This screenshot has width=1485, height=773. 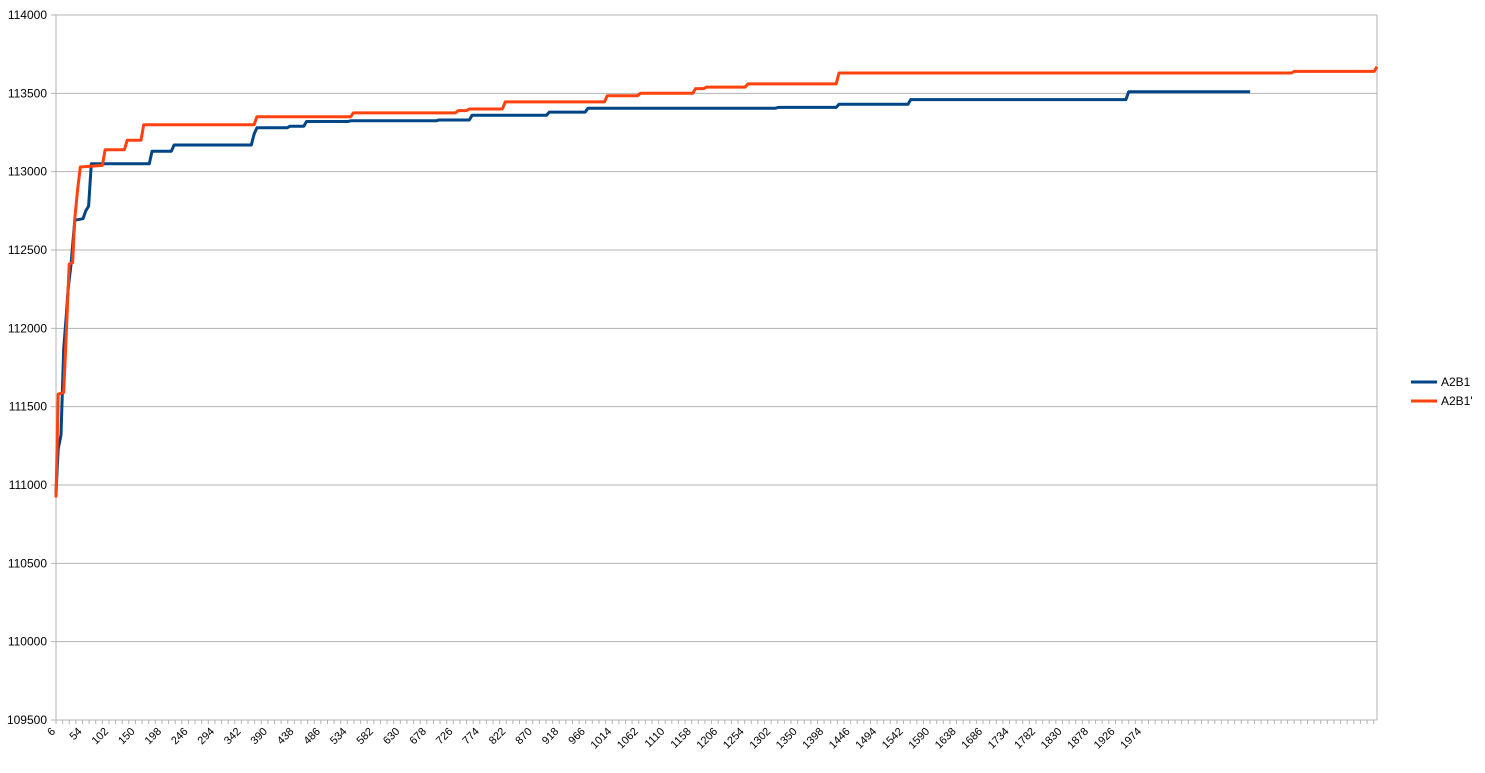 I want to click on x-tick-label: 1446, so click(x=840, y=739).